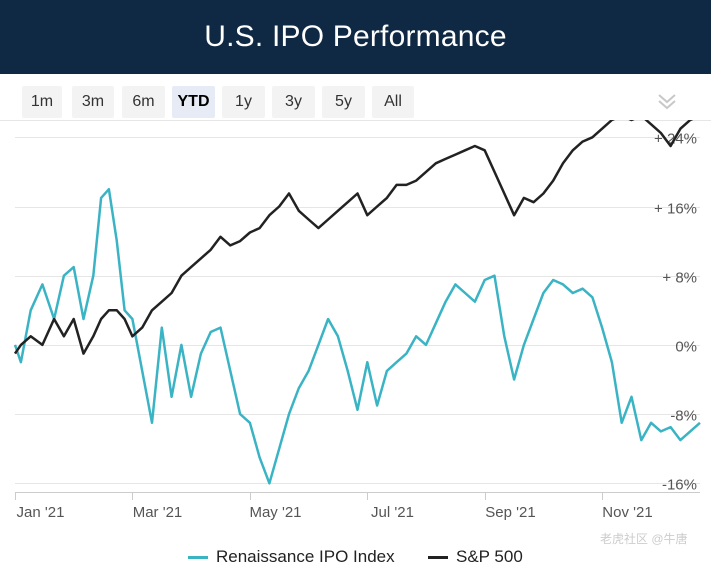 The height and width of the screenshot is (582, 711). Describe the element at coordinates (343, 102) in the screenshot. I see `range-button-5y: 5y` at that location.